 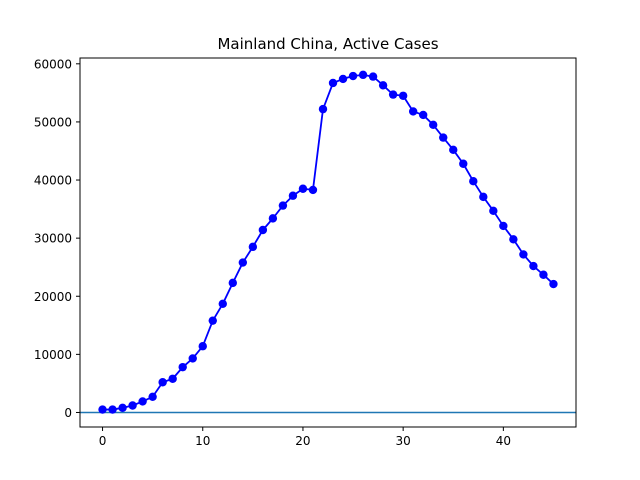 I want to click on y-tick-label: 40000, so click(x=53, y=181).